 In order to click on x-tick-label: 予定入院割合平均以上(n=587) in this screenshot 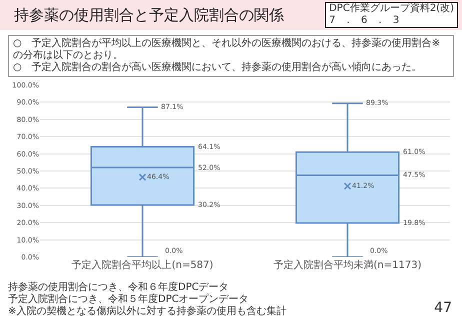, I will do `click(143, 265)`.